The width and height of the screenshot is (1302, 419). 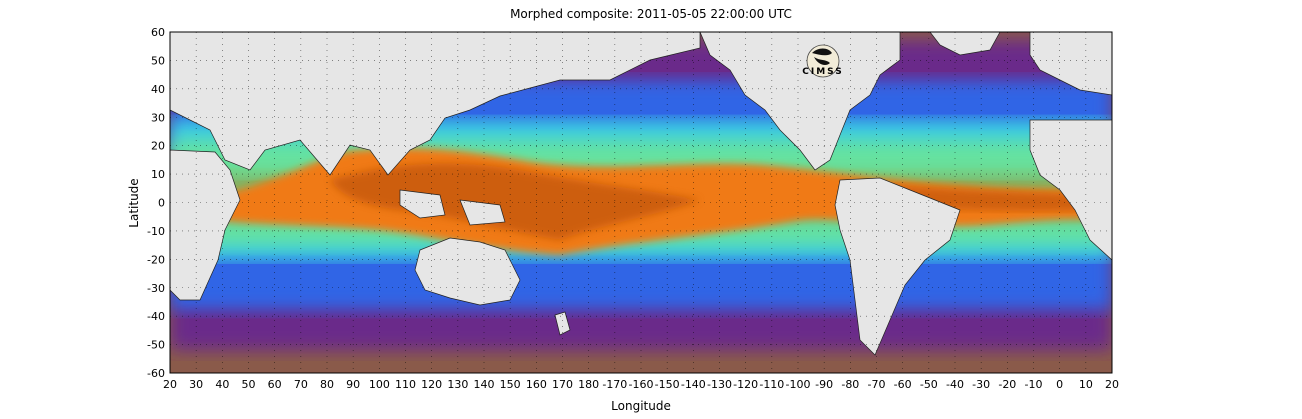 I want to click on x-tick-label: -120, so click(x=745, y=384).